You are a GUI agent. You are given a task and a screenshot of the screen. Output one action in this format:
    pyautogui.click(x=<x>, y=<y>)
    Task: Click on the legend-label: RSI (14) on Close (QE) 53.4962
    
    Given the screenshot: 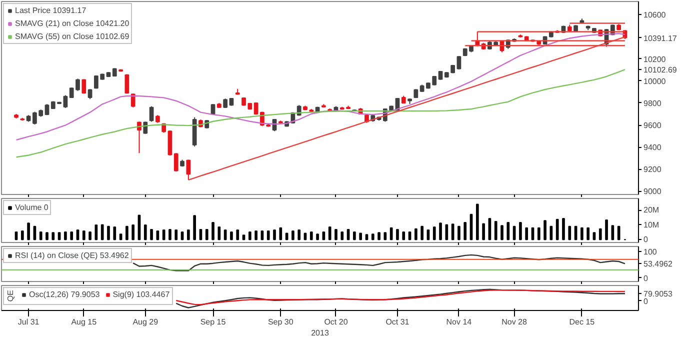 What is the action you would take?
    pyautogui.click(x=72, y=255)
    